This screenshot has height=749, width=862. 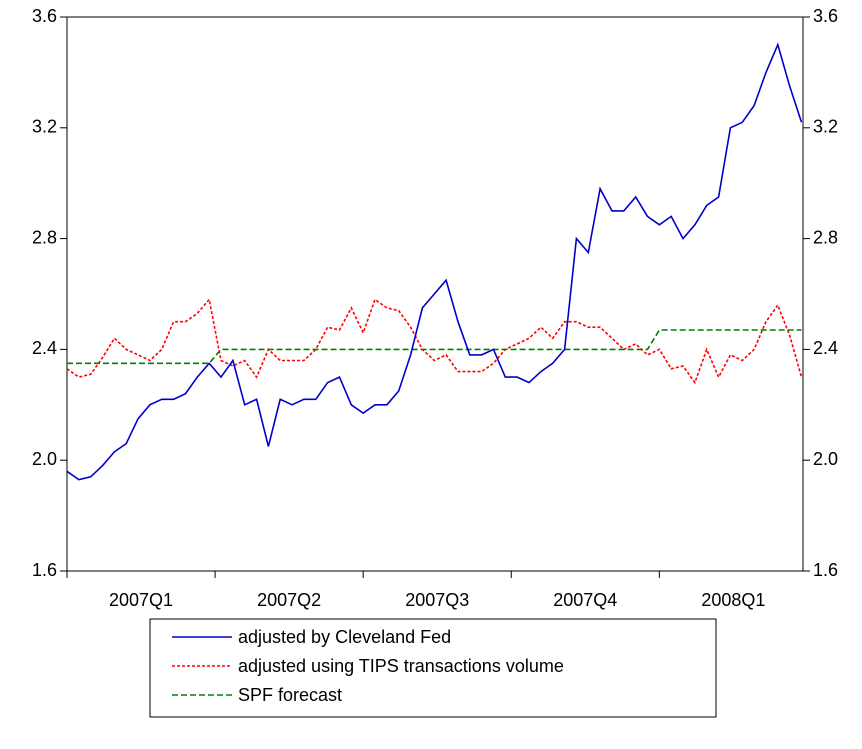 What do you see at coordinates (44, 237) in the screenshot?
I see `y-tick-label: 2.8` at bounding box center [44, 237].